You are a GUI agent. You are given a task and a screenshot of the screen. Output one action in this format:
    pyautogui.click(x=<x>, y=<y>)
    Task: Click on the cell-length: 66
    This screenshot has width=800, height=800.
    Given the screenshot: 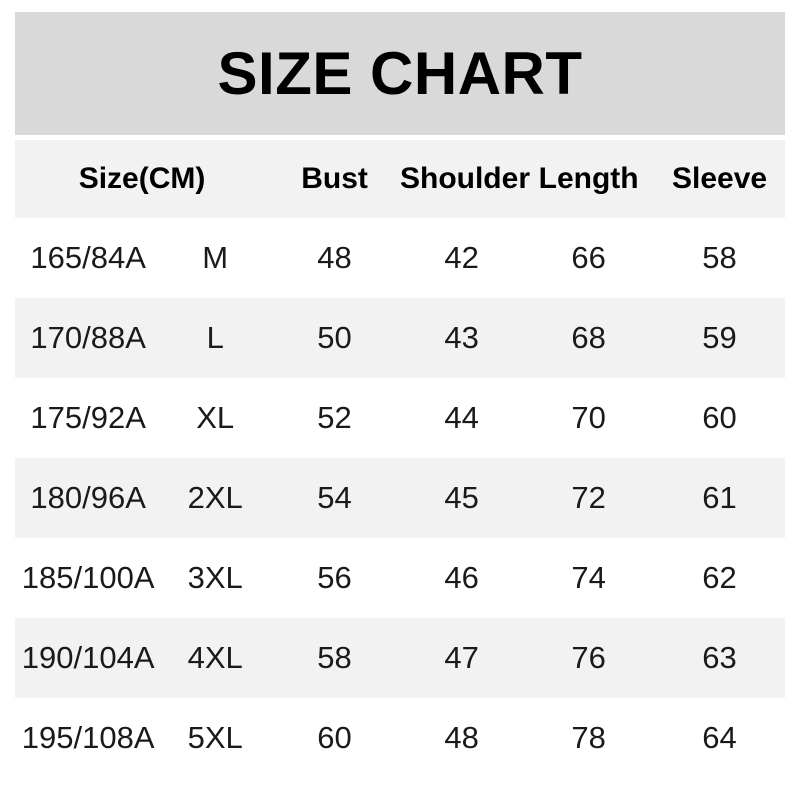 What is the action you would take?
    pyautogui.click(x=588, y=257)
    